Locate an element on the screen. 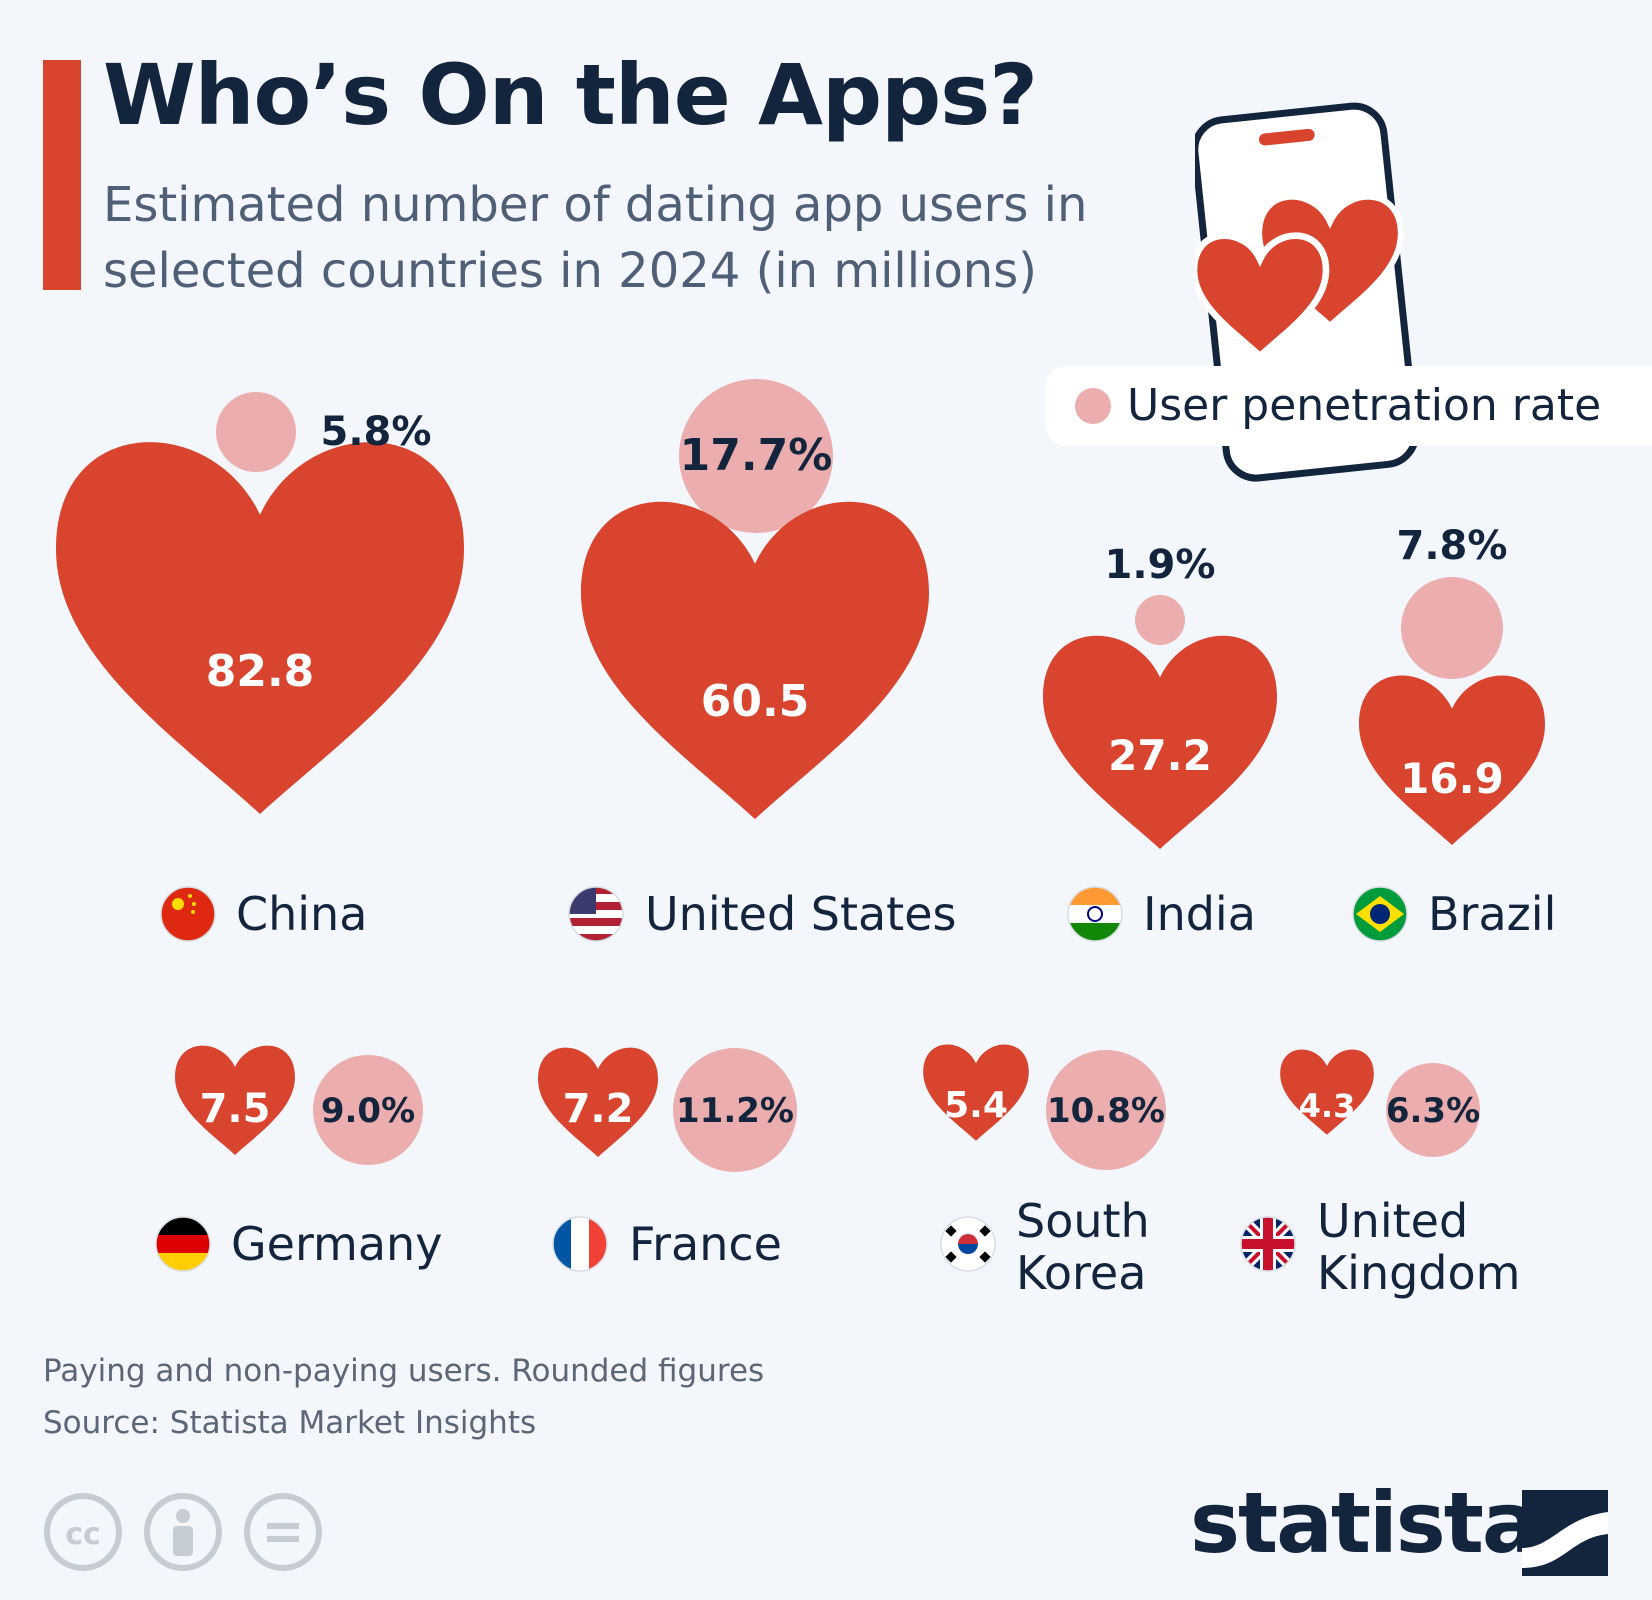 The width and height of the screenshot is (1652, 1600). users-heart-brazil is located at coordinates (1452, 760).